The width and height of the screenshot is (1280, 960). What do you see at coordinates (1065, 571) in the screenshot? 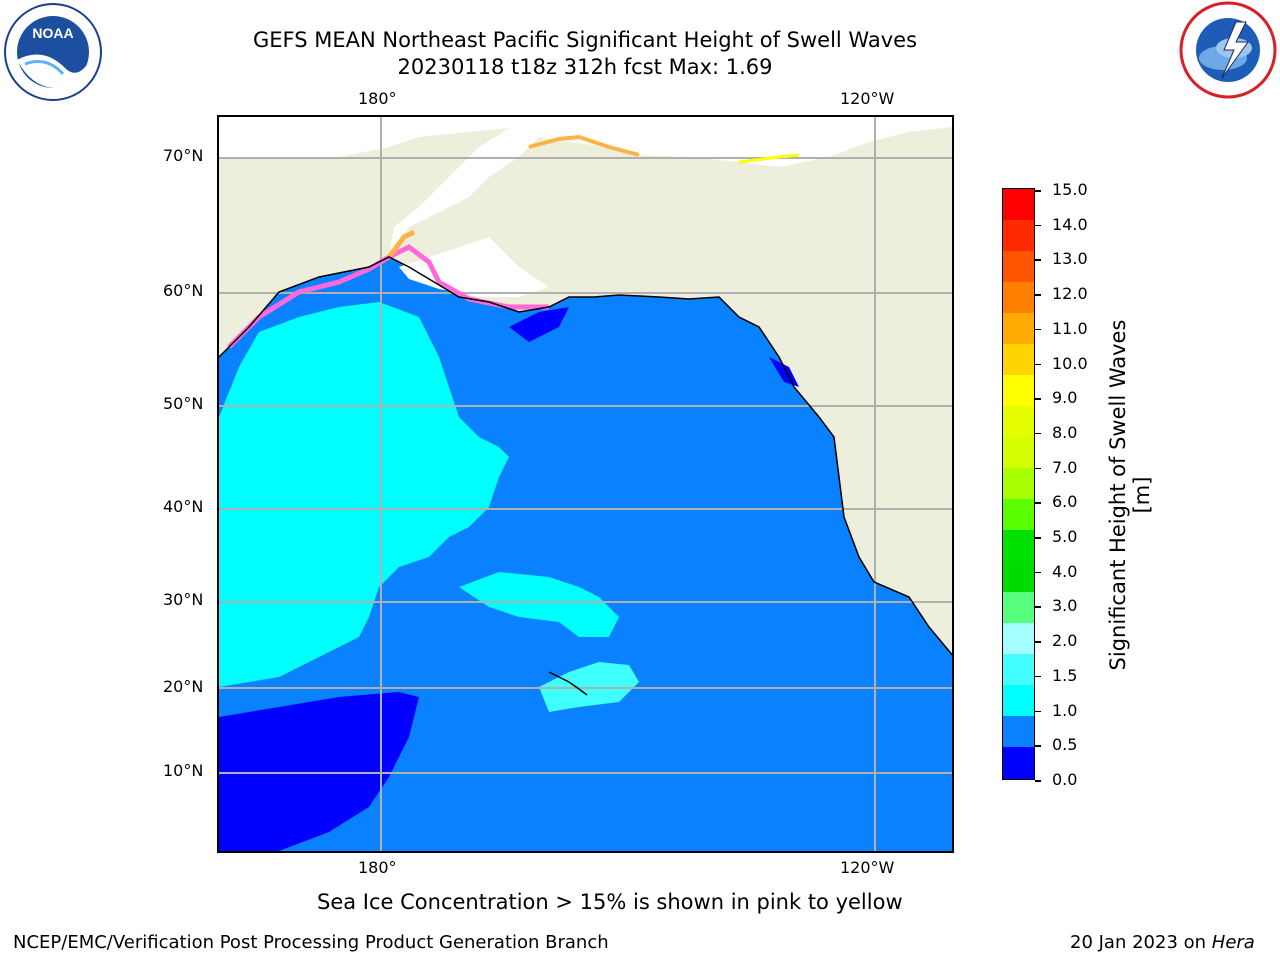
I see `colorbar-tick-label: 4.0` at bounding box center [1065, 571].